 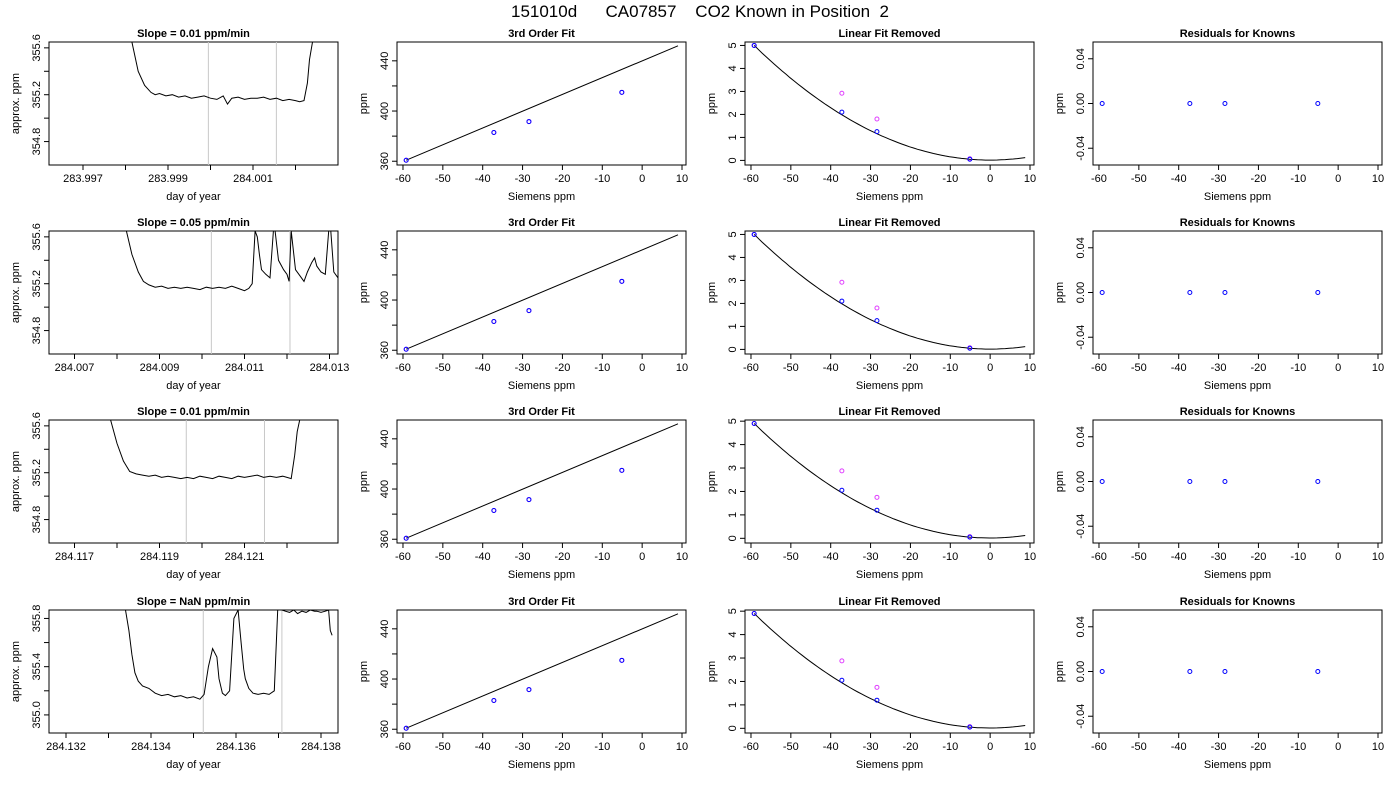 What do you see at coordinates (733, 445) in the screenshot?
I see `y-tick-label: 4` at bounding box center [733, 445].